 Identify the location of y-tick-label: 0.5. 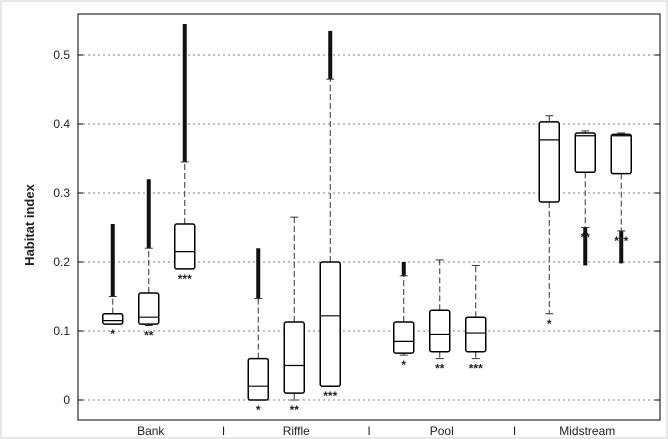
(61, 55).